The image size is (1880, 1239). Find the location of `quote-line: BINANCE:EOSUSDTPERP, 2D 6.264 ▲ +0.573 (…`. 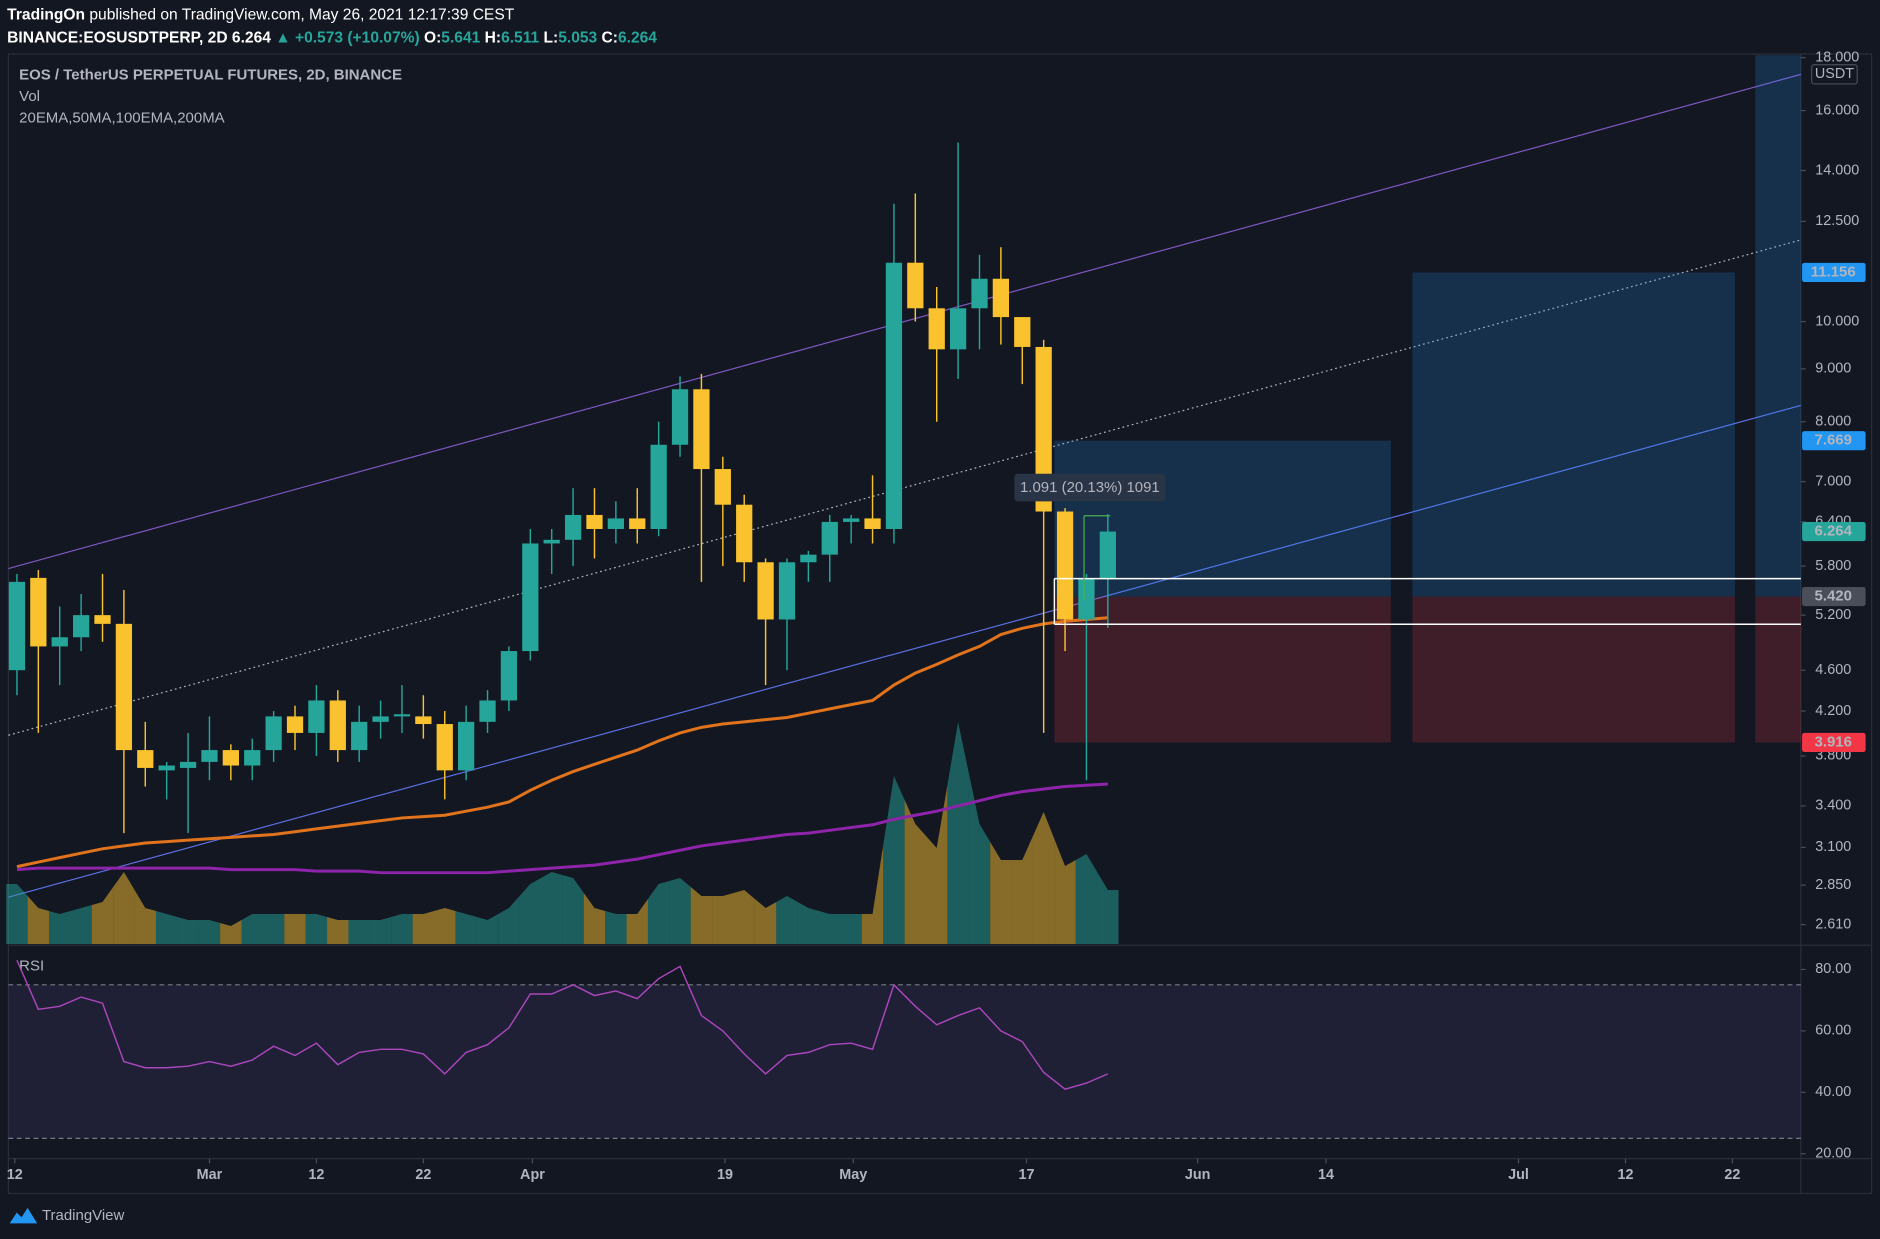

quote-line: BINANCE:EOSUSDTPERP, 2D 6.264 ▲ +0.573 (… is located at coordinates (332, 37).